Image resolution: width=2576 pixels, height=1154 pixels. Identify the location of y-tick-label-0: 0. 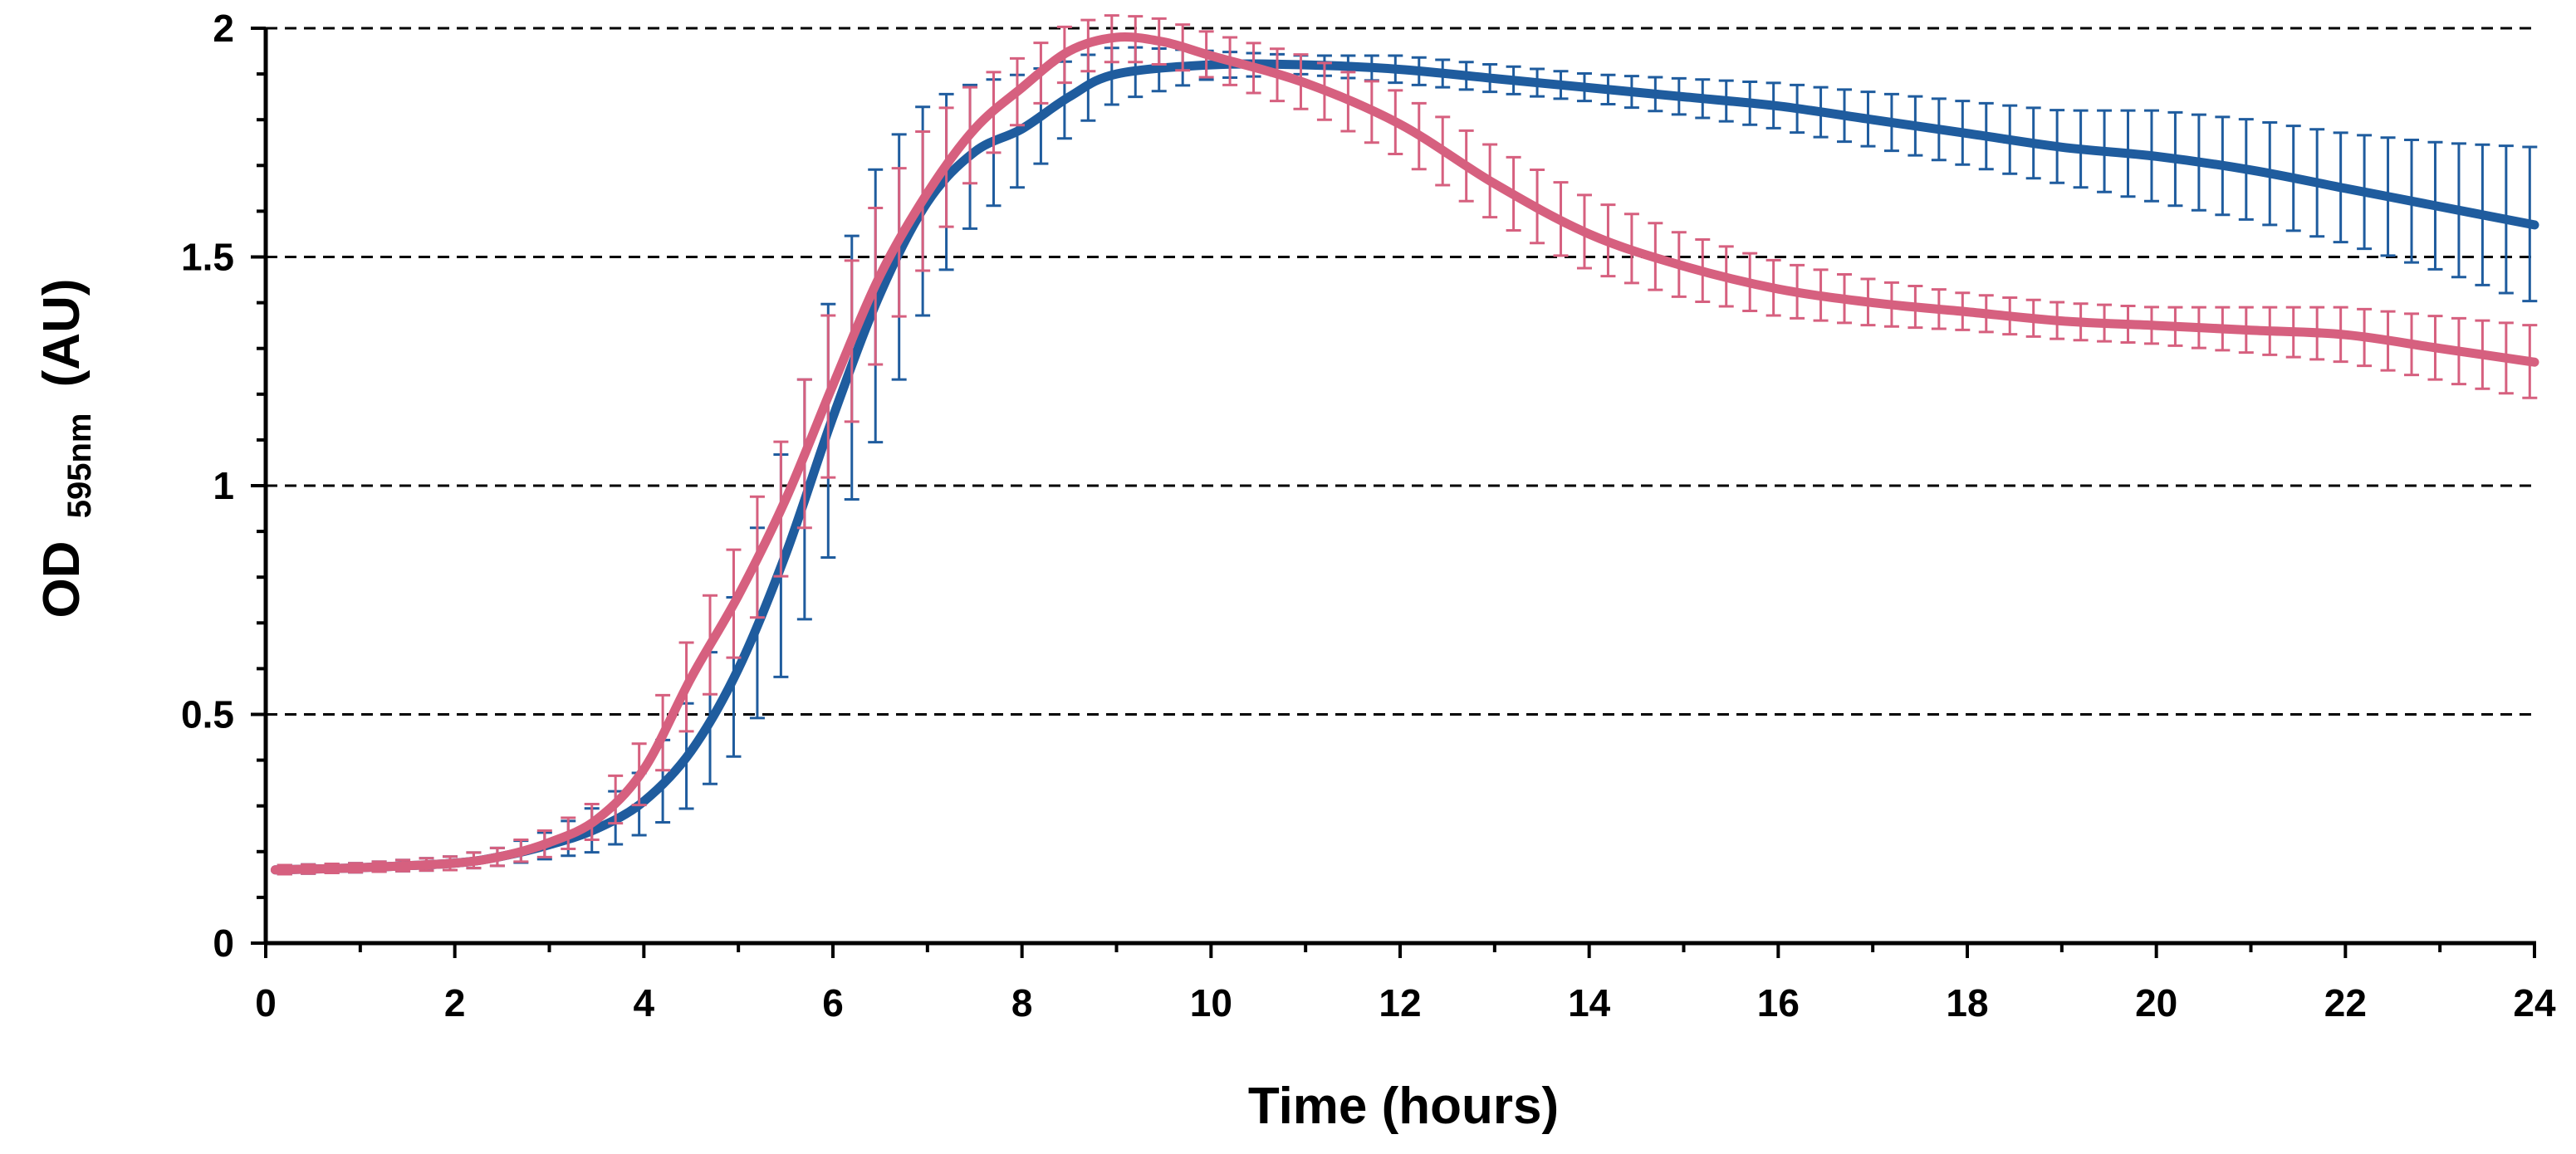
(224, 944).